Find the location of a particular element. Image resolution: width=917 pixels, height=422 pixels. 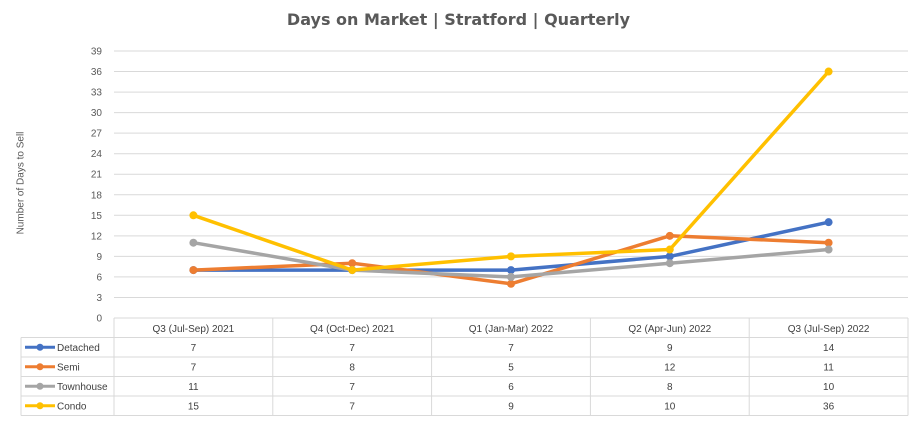

table-cell-semi-2: 5 is located at coordinates (511, 367).